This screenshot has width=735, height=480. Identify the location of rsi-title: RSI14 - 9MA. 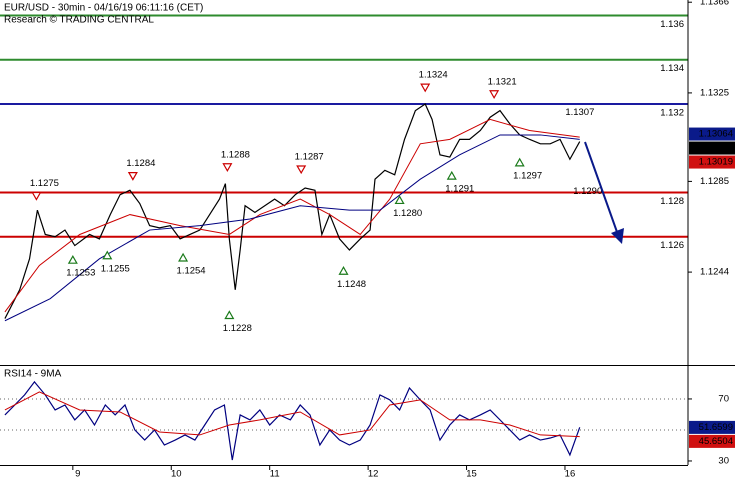
(33, 374).